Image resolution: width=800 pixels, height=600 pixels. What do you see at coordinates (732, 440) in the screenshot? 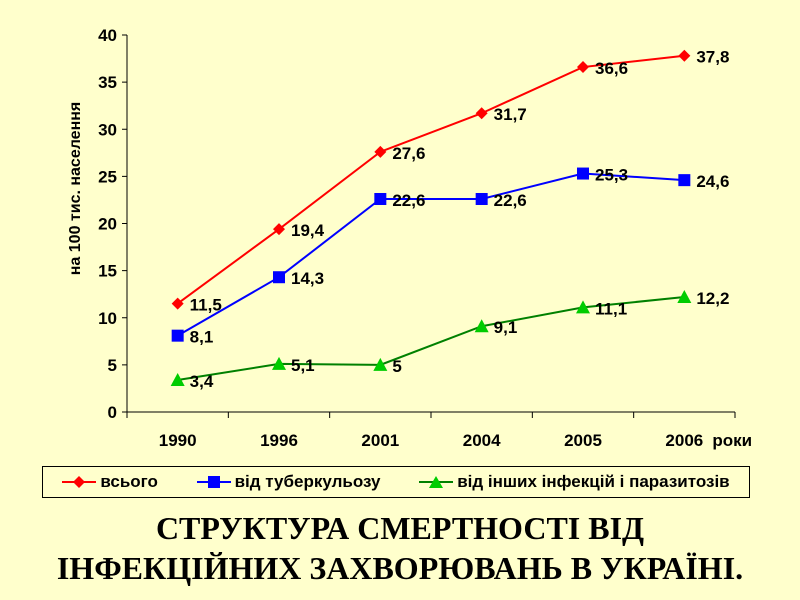
I see `x-axis-suffix: роки` at bounding box center [732, 440].